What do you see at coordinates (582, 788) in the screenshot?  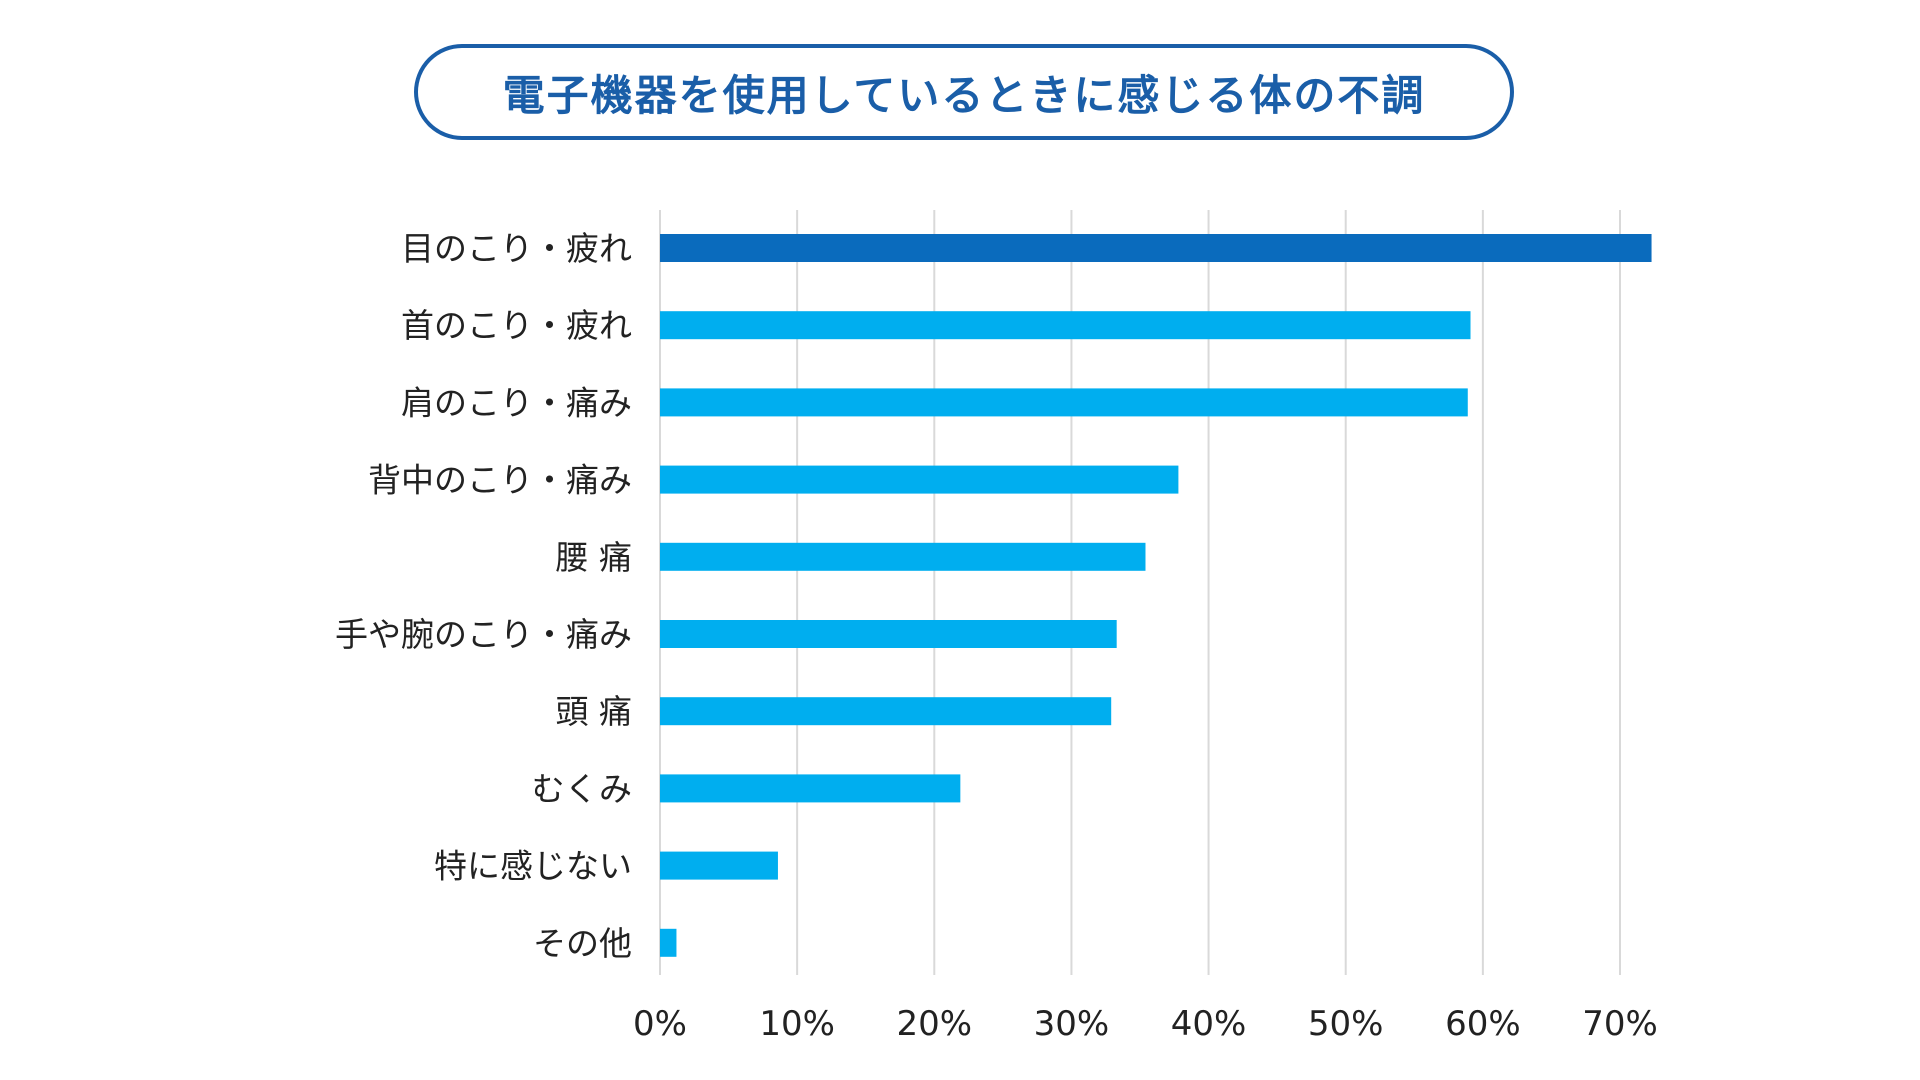 I see `category-label: むくみ` at bounding box center [582, 788].